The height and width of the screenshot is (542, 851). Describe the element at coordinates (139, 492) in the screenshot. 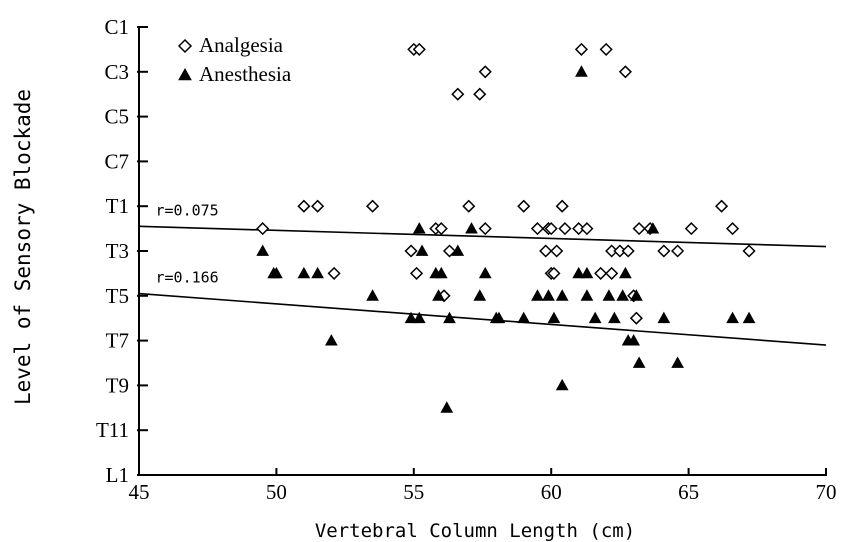

I see `x-tick-label: 45` at that location.